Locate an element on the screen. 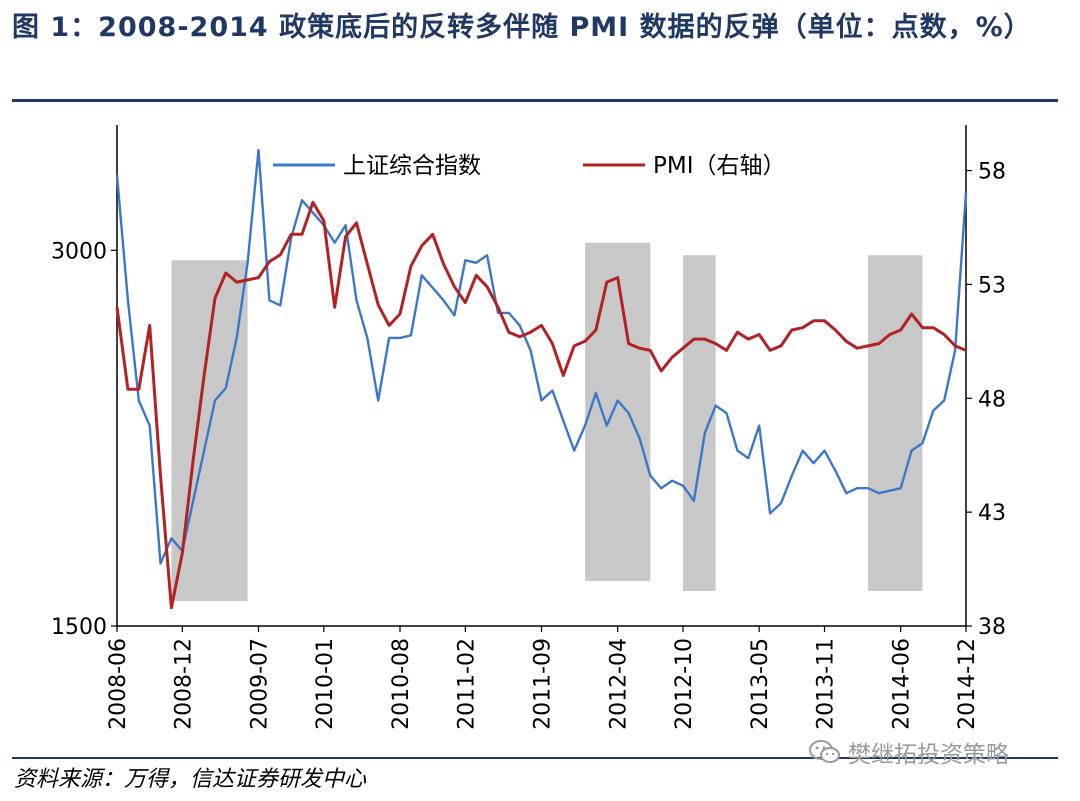  watermark: 樊继拓投资策略 is located at coordinates (908, 752).